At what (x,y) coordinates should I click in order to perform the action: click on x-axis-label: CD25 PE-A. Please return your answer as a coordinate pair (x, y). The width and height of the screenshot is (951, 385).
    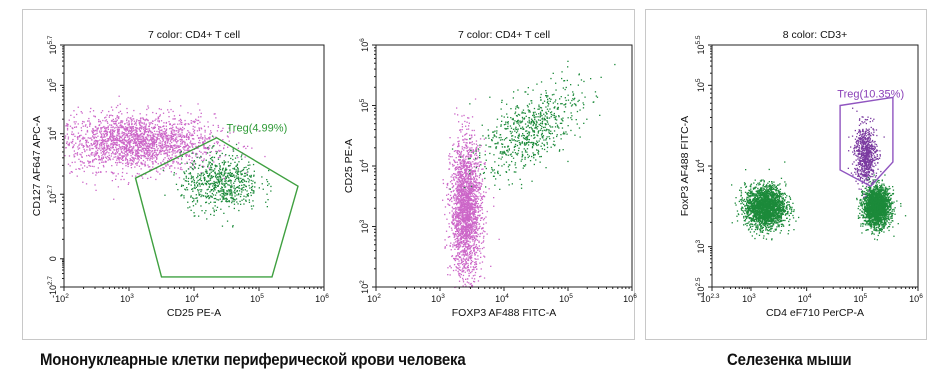
    Looking at the image, I should click on (194, 313).